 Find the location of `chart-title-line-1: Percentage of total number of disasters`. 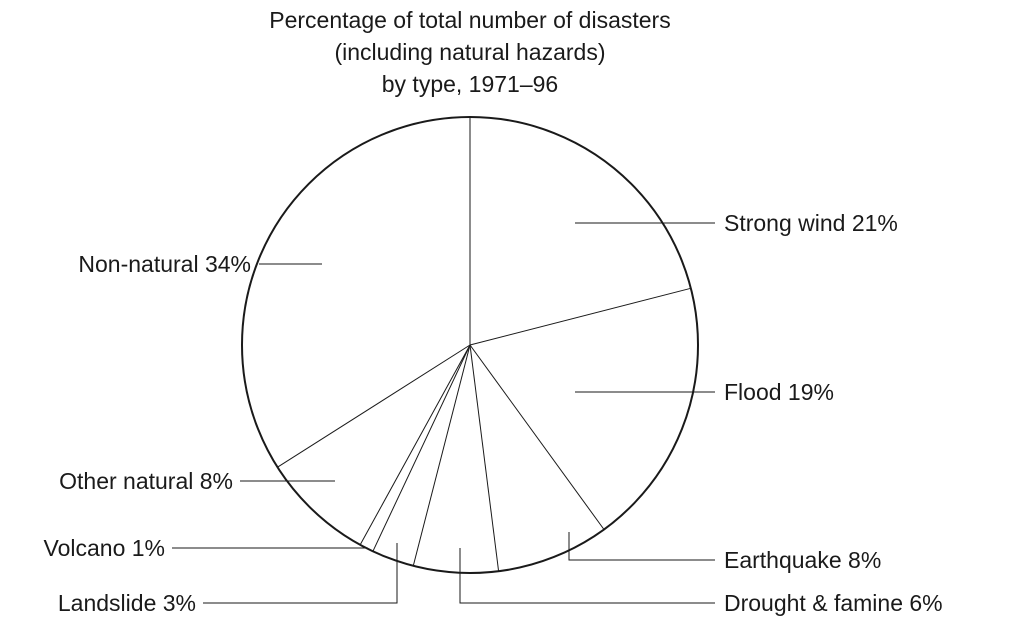

chart-title-line-1: Percentage of total number of disasters is located at coordinates (469, 20).